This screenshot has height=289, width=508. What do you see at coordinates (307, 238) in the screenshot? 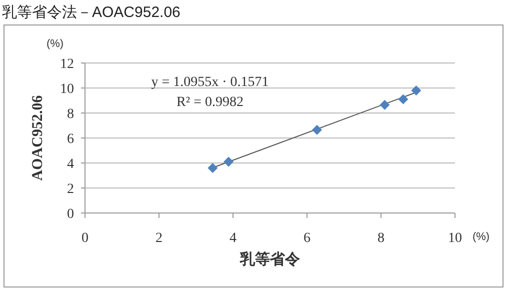
I see `x-tick-label: 6` at bounding box center [307, 238].